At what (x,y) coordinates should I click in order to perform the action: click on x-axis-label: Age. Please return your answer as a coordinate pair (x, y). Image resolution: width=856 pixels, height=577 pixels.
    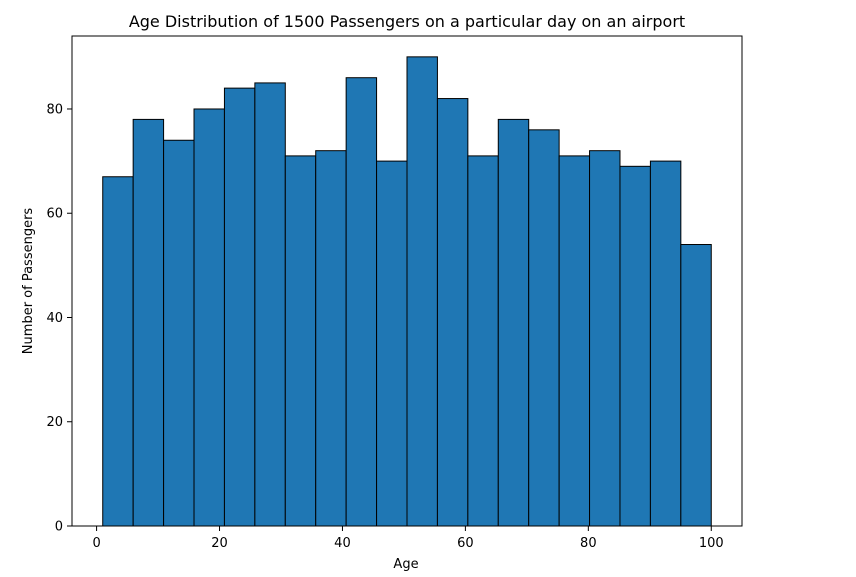
    Looking at the image, I should click on (405, 564).